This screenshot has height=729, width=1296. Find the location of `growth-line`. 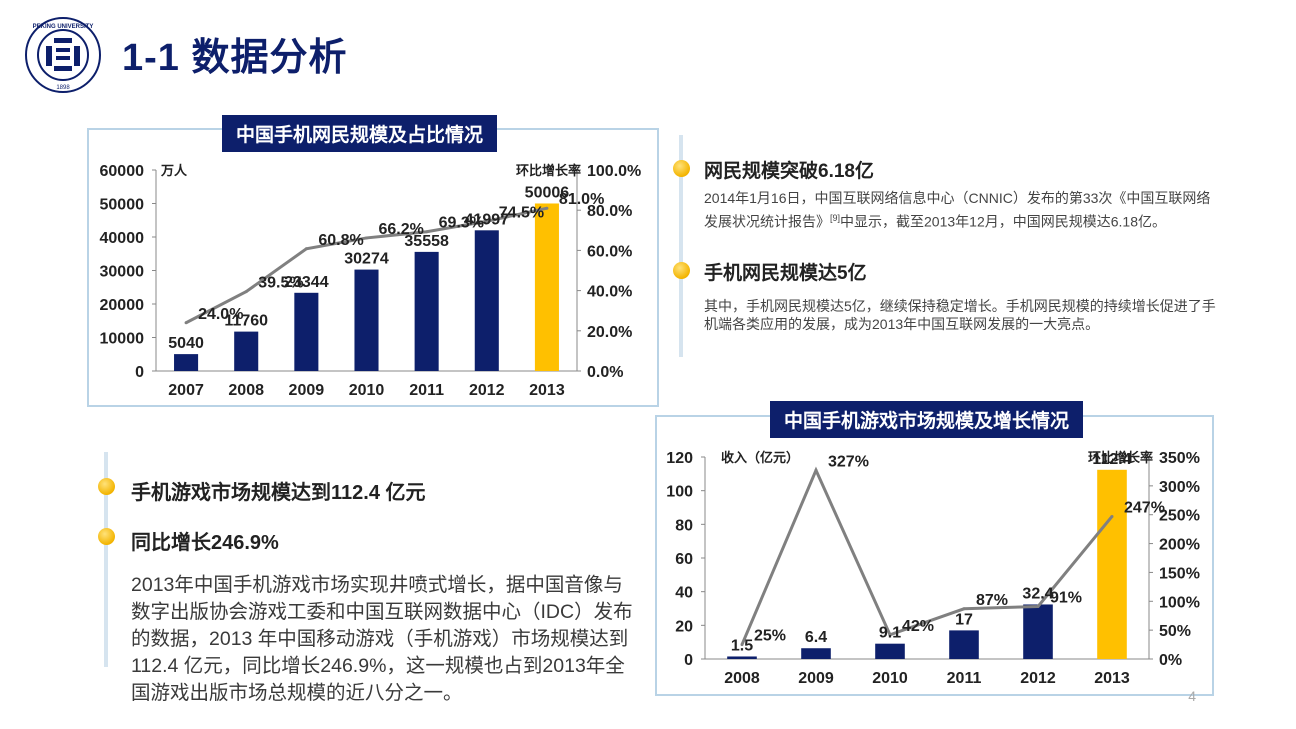

growth-line is located at coordinates (927, 556).